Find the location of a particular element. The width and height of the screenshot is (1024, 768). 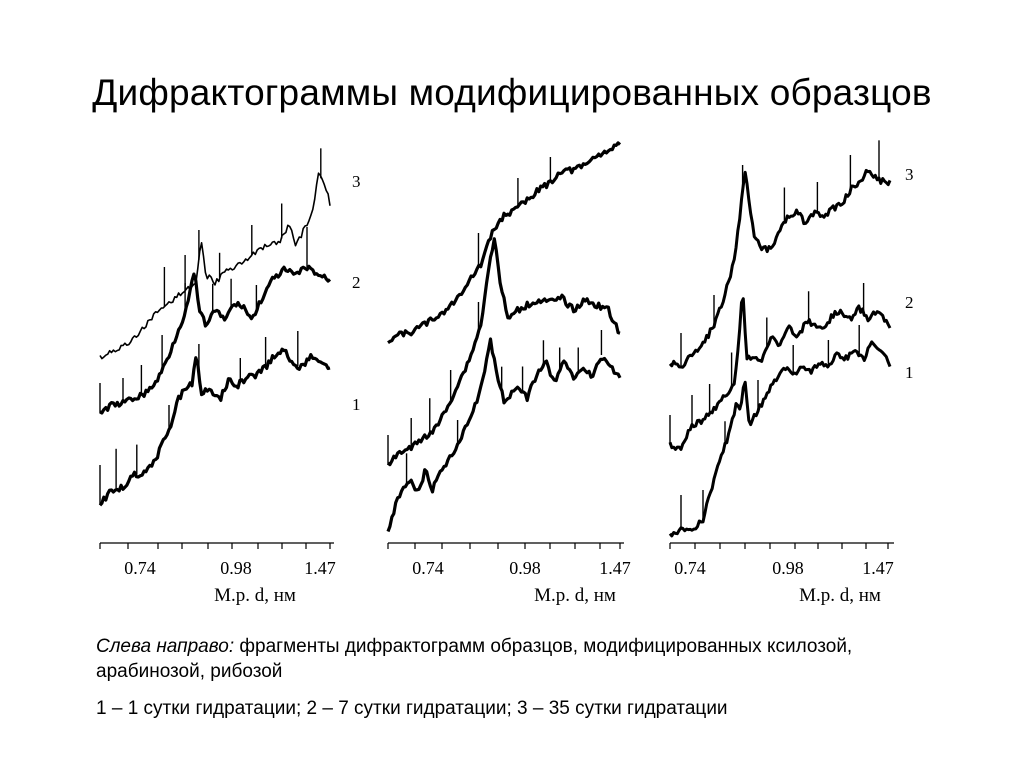

diffractogram-arabinose: 0.74 0.98 1.47 M.p. d, нм is located at coordinates (508, 373).